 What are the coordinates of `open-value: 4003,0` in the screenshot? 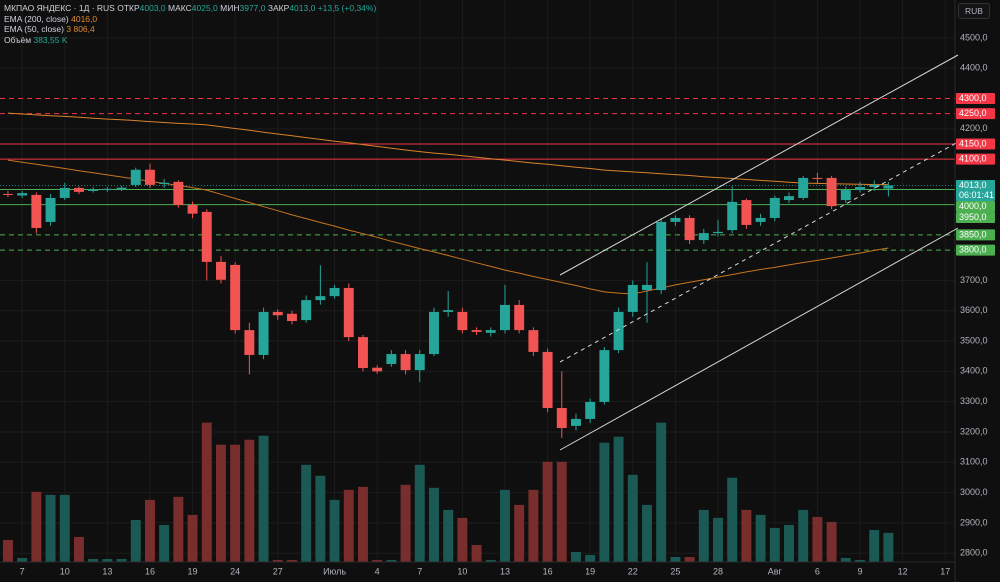 It's located at (152, 8).